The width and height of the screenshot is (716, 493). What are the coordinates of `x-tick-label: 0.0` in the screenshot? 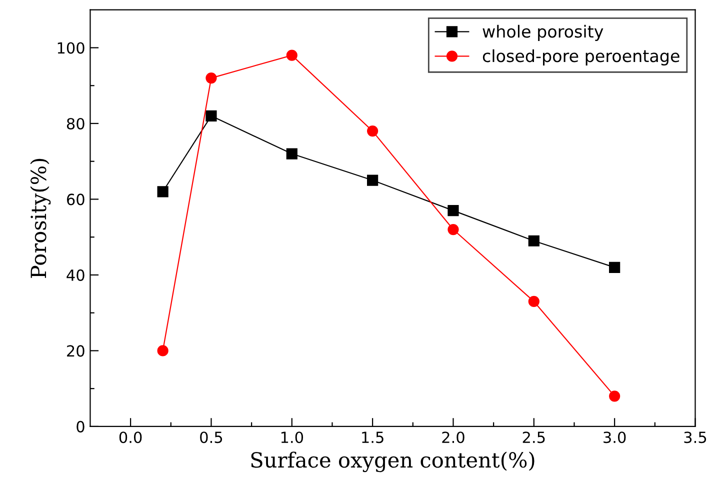 It's located at (130, 438).